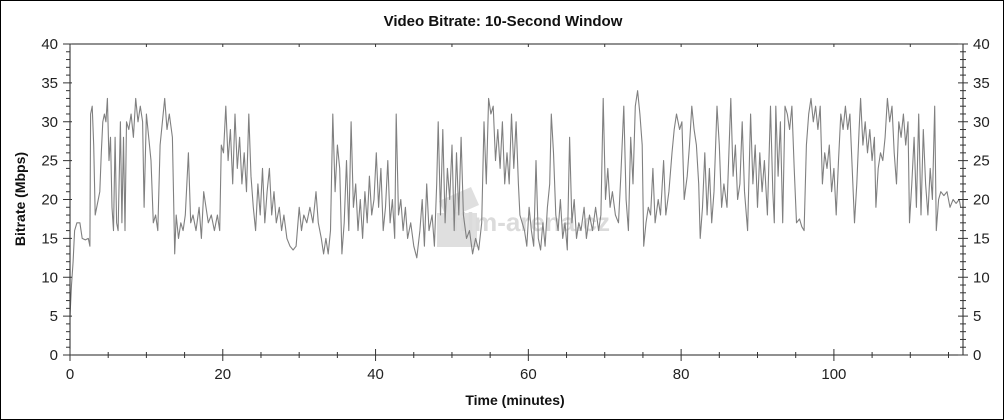  I want to click on y-tick-label-right: 30, so click(981, 122).